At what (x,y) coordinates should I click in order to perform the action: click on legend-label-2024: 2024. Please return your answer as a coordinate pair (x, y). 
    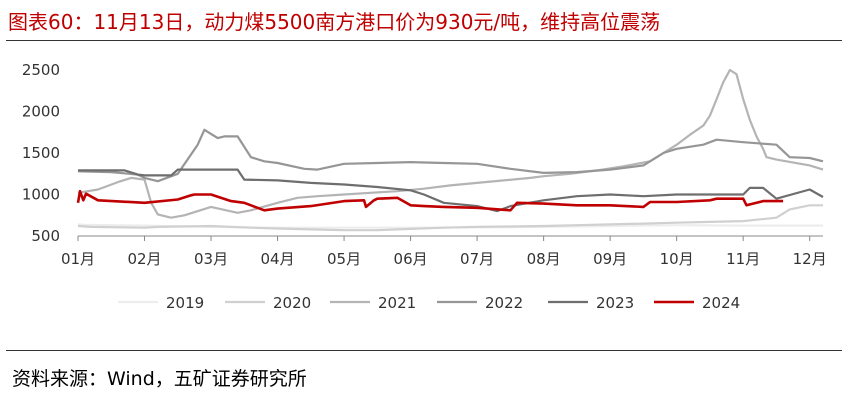
    Looking at the image, I should click on (721, 303).